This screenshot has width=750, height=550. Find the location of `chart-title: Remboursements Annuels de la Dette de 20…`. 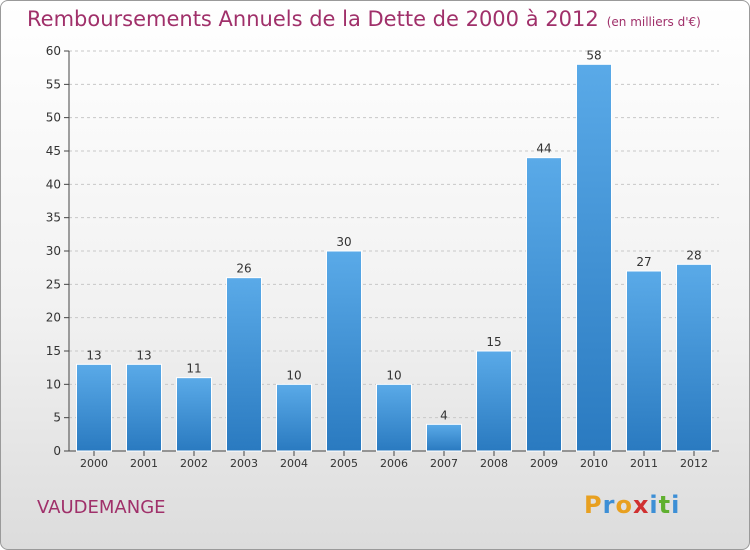

chart-title: Remboursements Annuels de la Dette de 20… is located at coordinates (364, 19).